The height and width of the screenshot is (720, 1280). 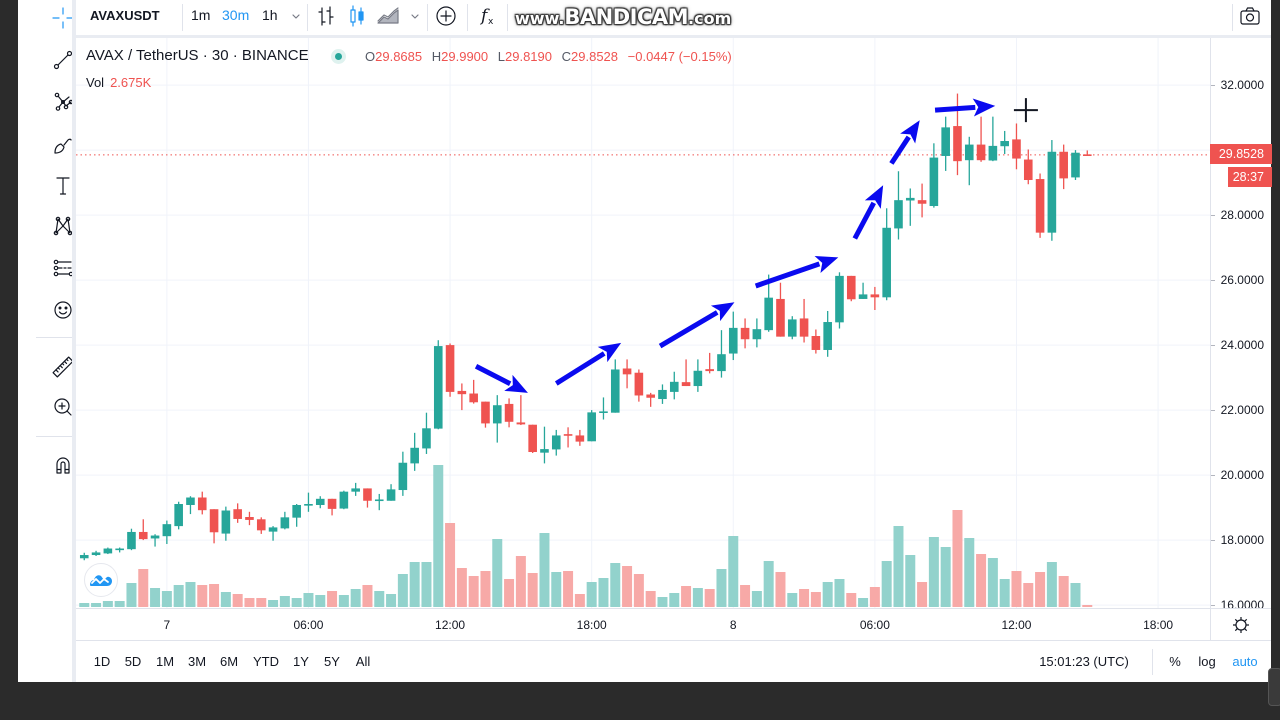 What do you see at coordinates (363, 661) in the screenshot?
I see `range-all-button: All` at bounding box center [363, 661].